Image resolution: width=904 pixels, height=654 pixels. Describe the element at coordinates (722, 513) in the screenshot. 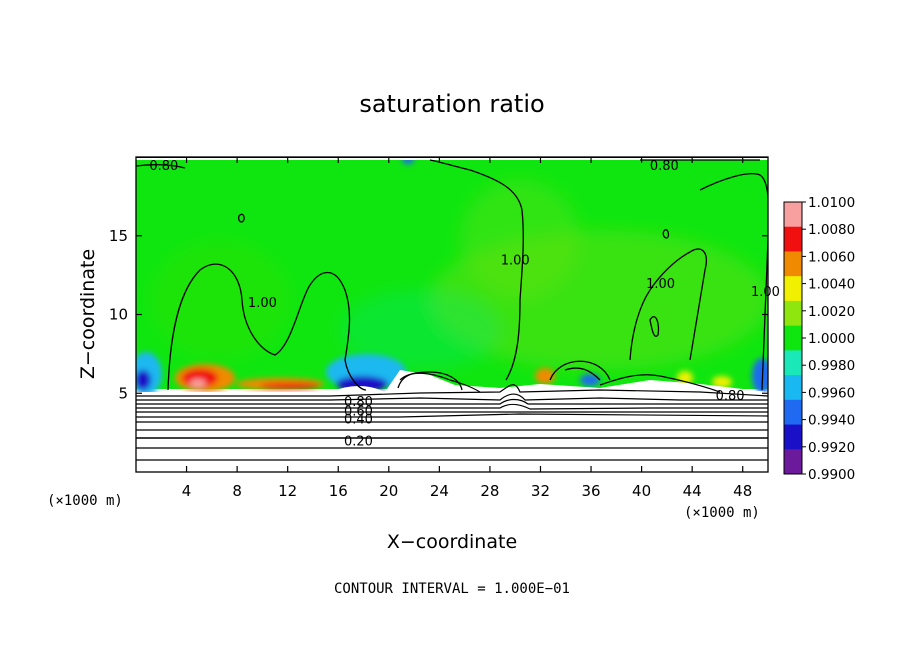

I see `x-unit-right: (×1000 m)` at that location.